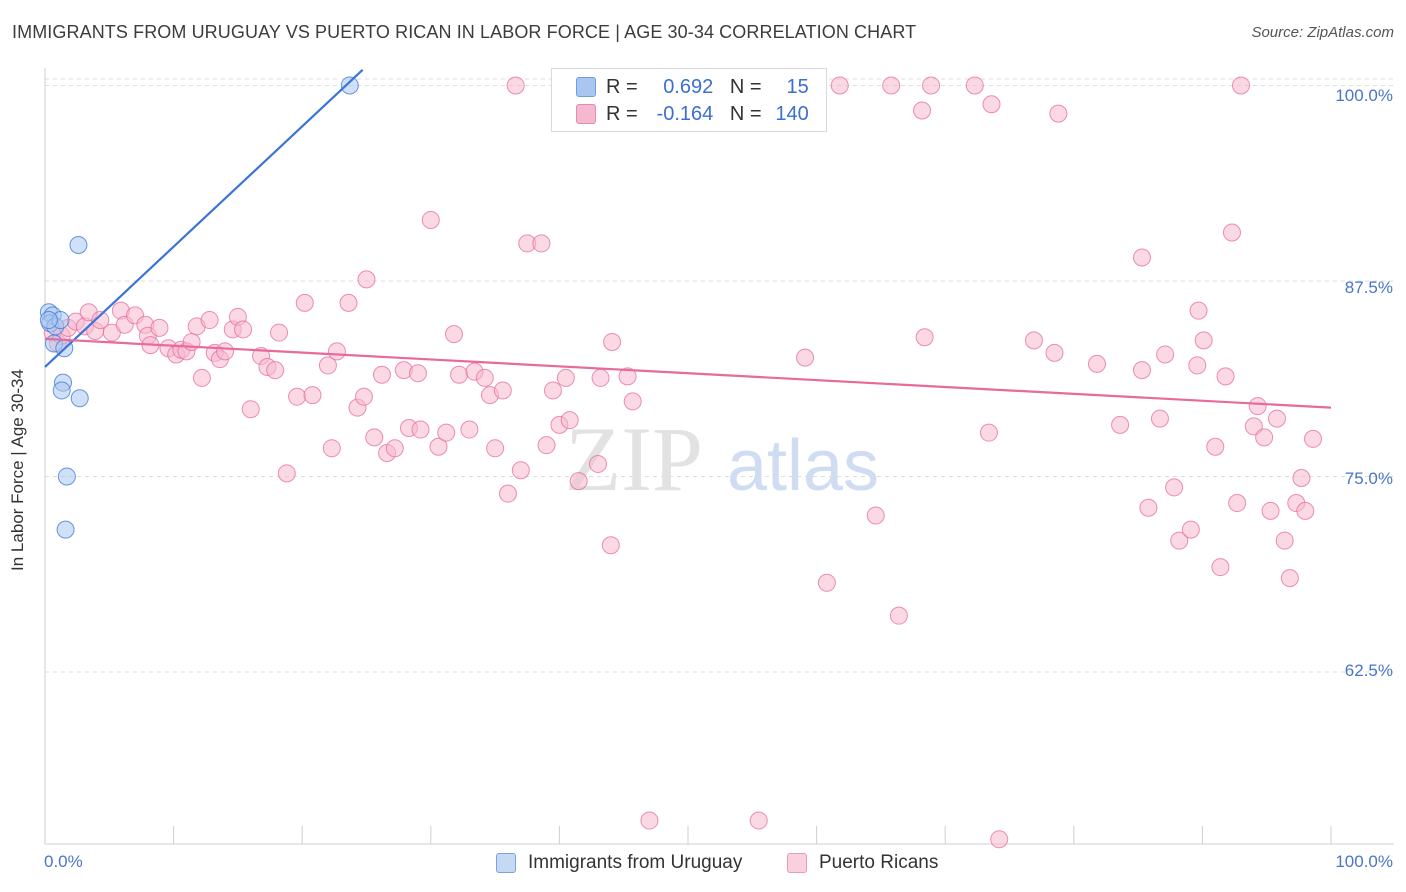 The height and width of the screenshot is (892, 1406). I want to click on legend-swatch-blue, so click(586, 87).